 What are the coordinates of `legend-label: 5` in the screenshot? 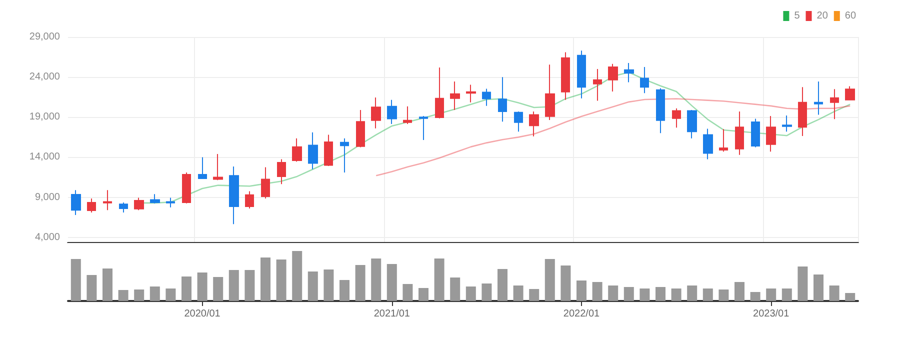 It's located at (797, 16).